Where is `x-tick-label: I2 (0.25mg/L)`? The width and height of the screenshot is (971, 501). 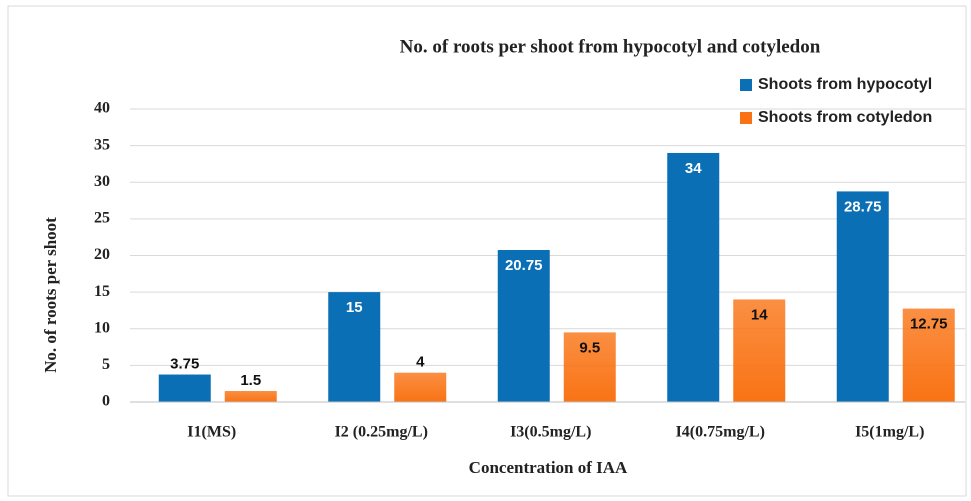 x-tick-label: I2 (0.25mg/L) is located at coordinates (381, 432).